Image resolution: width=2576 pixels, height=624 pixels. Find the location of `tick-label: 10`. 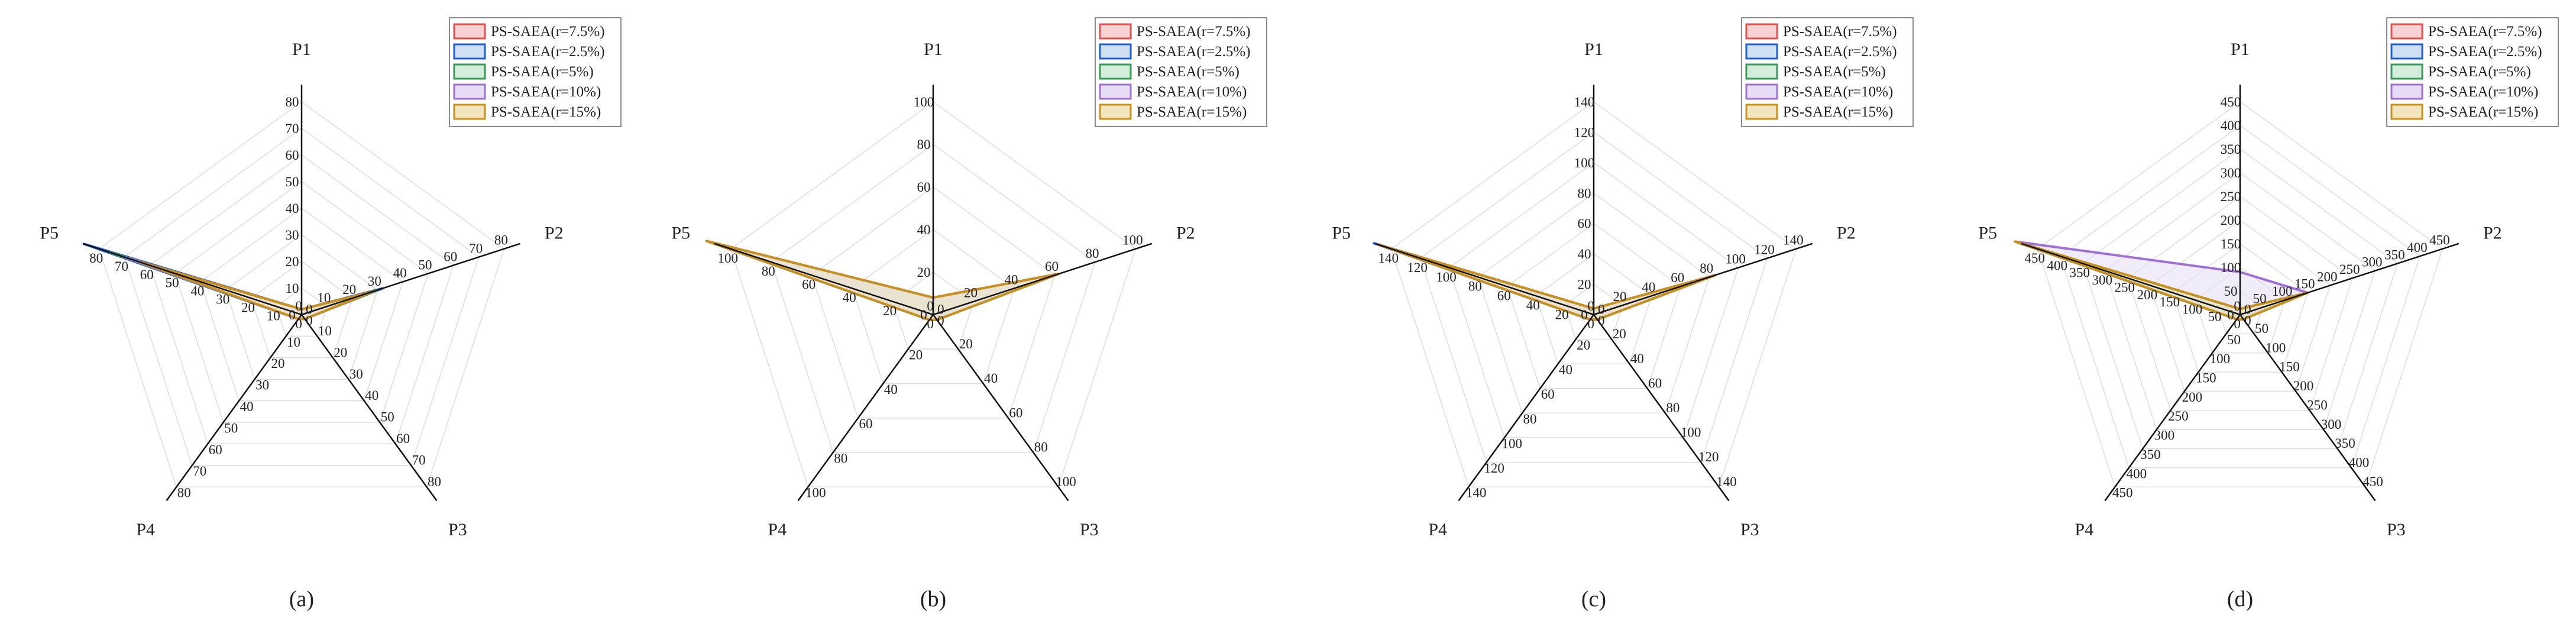

tick-label: 10 is located at coordinates (324, 297).